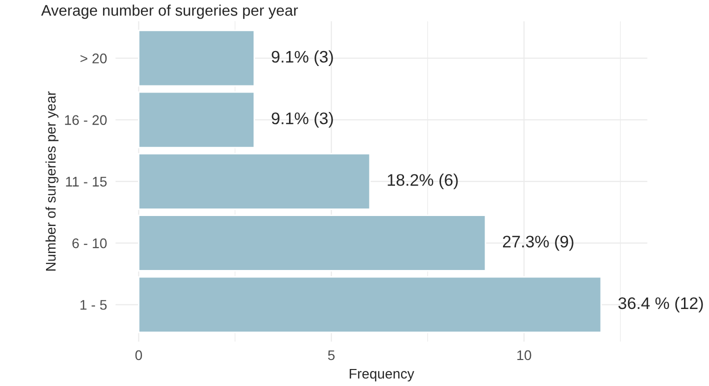 Image resolution: width=709 pixels, height=386 pixels. I want to click on y-tick-label: 1 - 5, so click(93, 305).